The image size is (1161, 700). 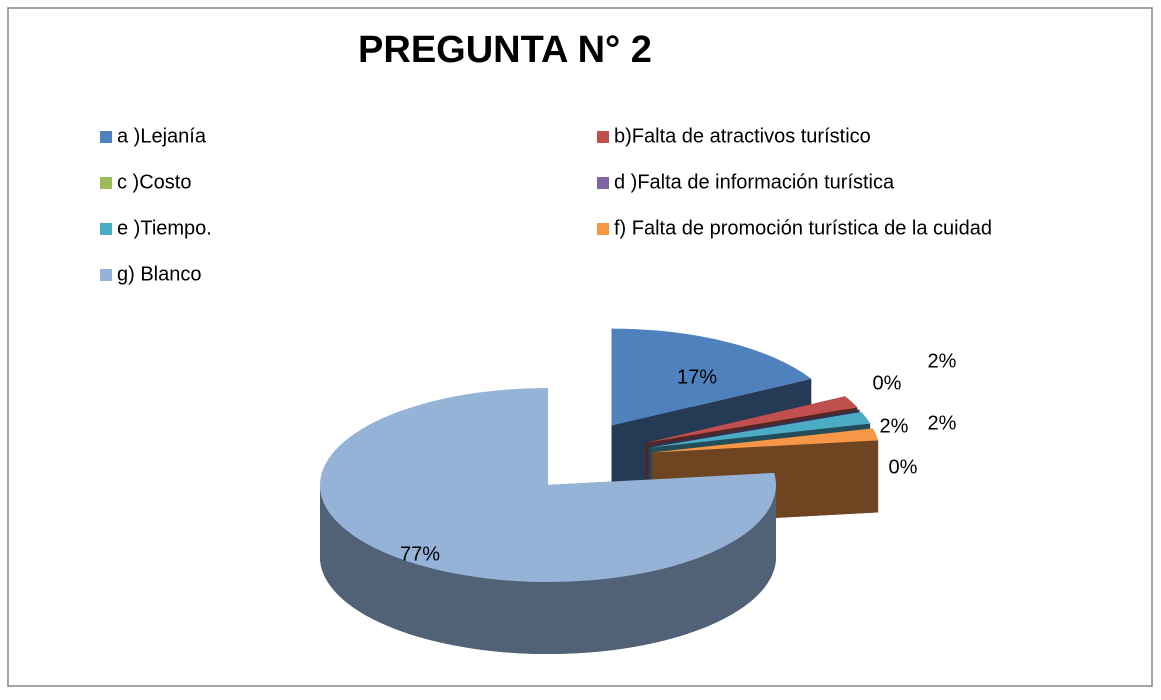 I want to click on legend-label: e )Tiempo., so click(x=164, y=228).